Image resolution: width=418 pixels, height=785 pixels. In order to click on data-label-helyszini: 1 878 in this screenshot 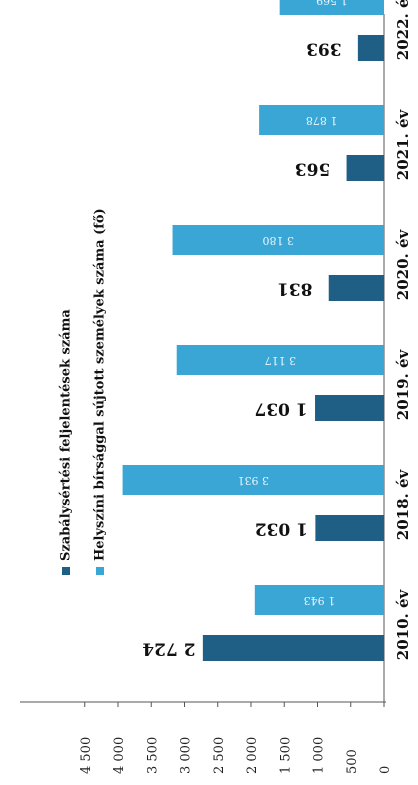, I will do `click(322, 120)`.